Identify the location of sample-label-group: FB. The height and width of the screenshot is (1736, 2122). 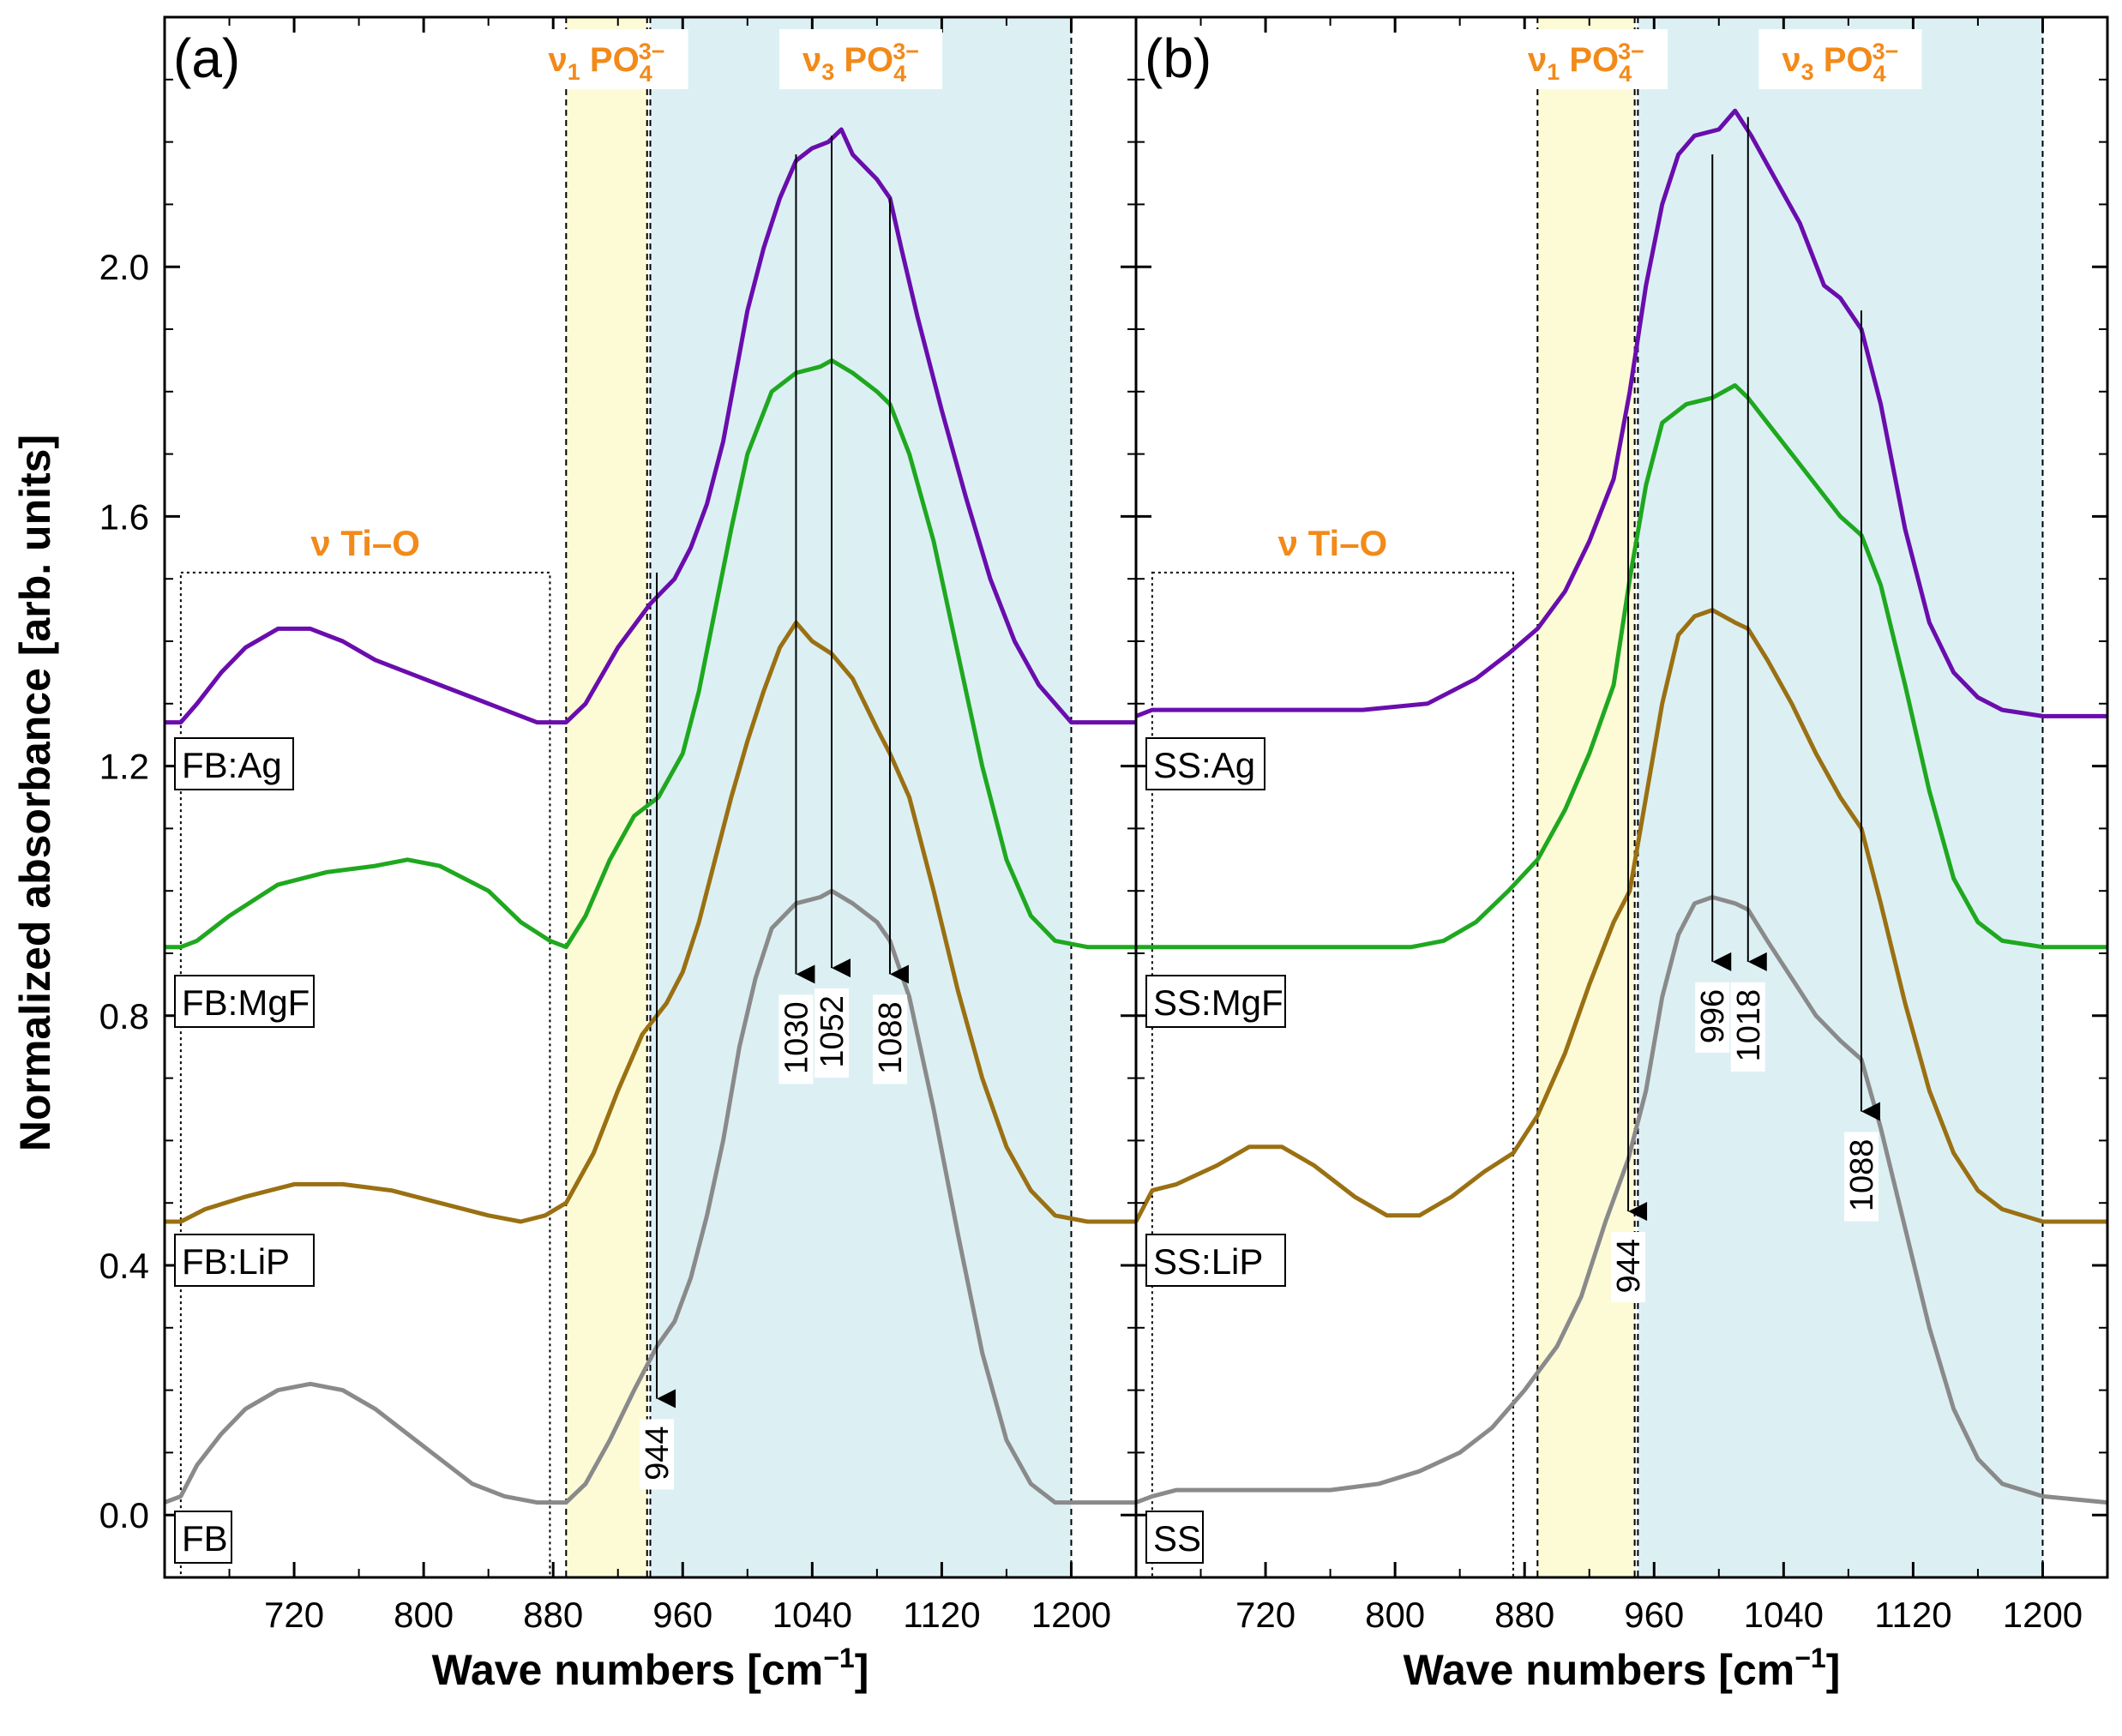
(203, 1537).